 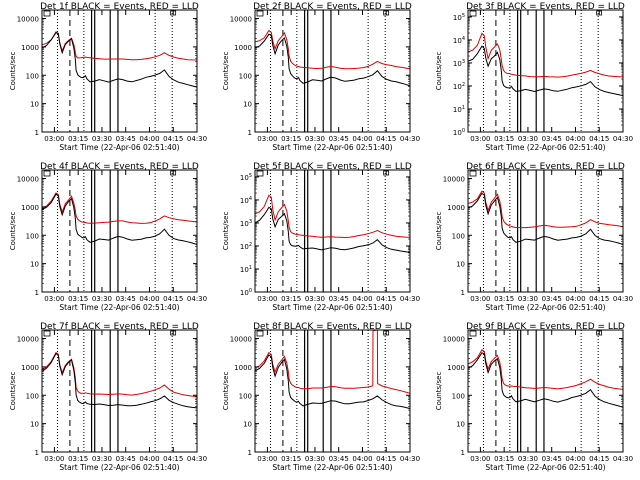 I want to click on plot-title: Det 8f BLACK = Events, RED = LLD, so click(x=332, y=327).